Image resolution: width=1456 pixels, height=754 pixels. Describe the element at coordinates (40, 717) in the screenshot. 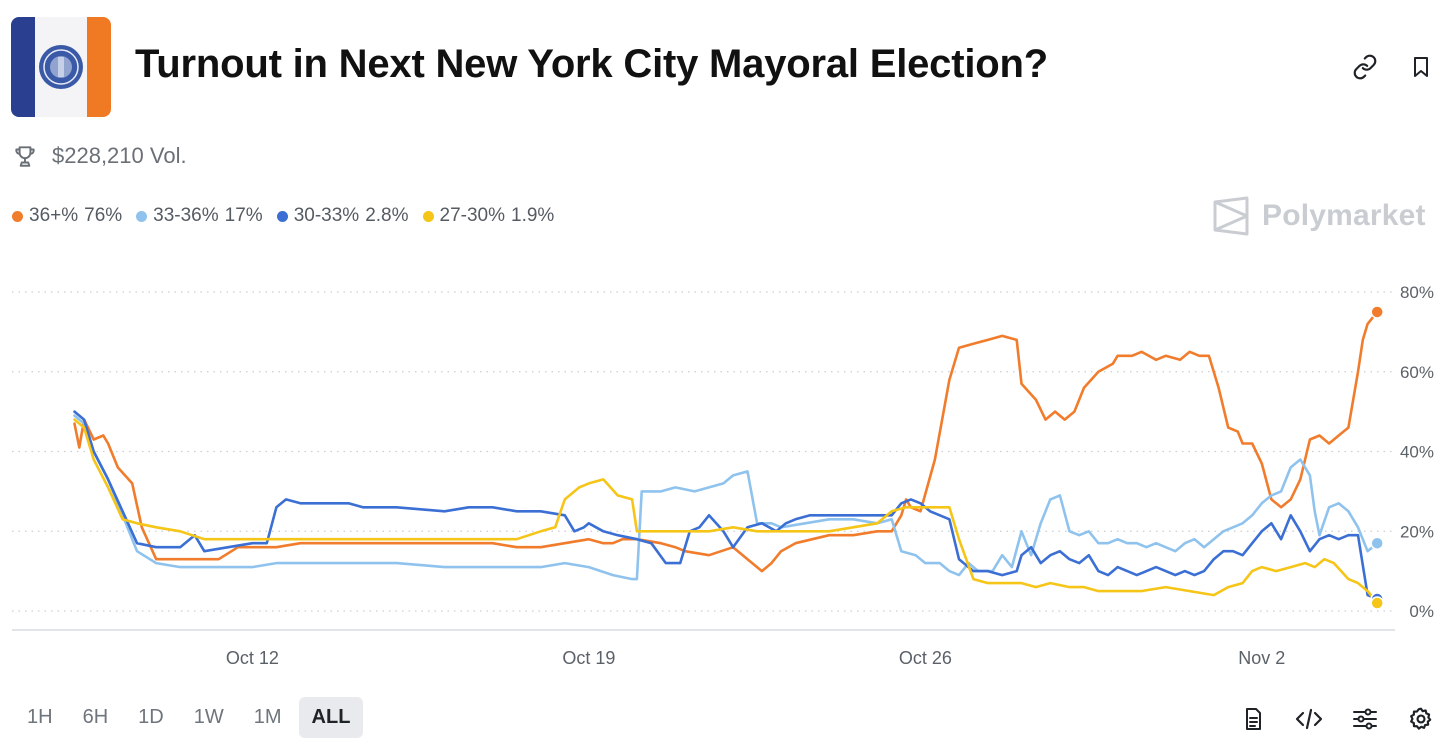

I see `range-button-1h: 1H` at that location.